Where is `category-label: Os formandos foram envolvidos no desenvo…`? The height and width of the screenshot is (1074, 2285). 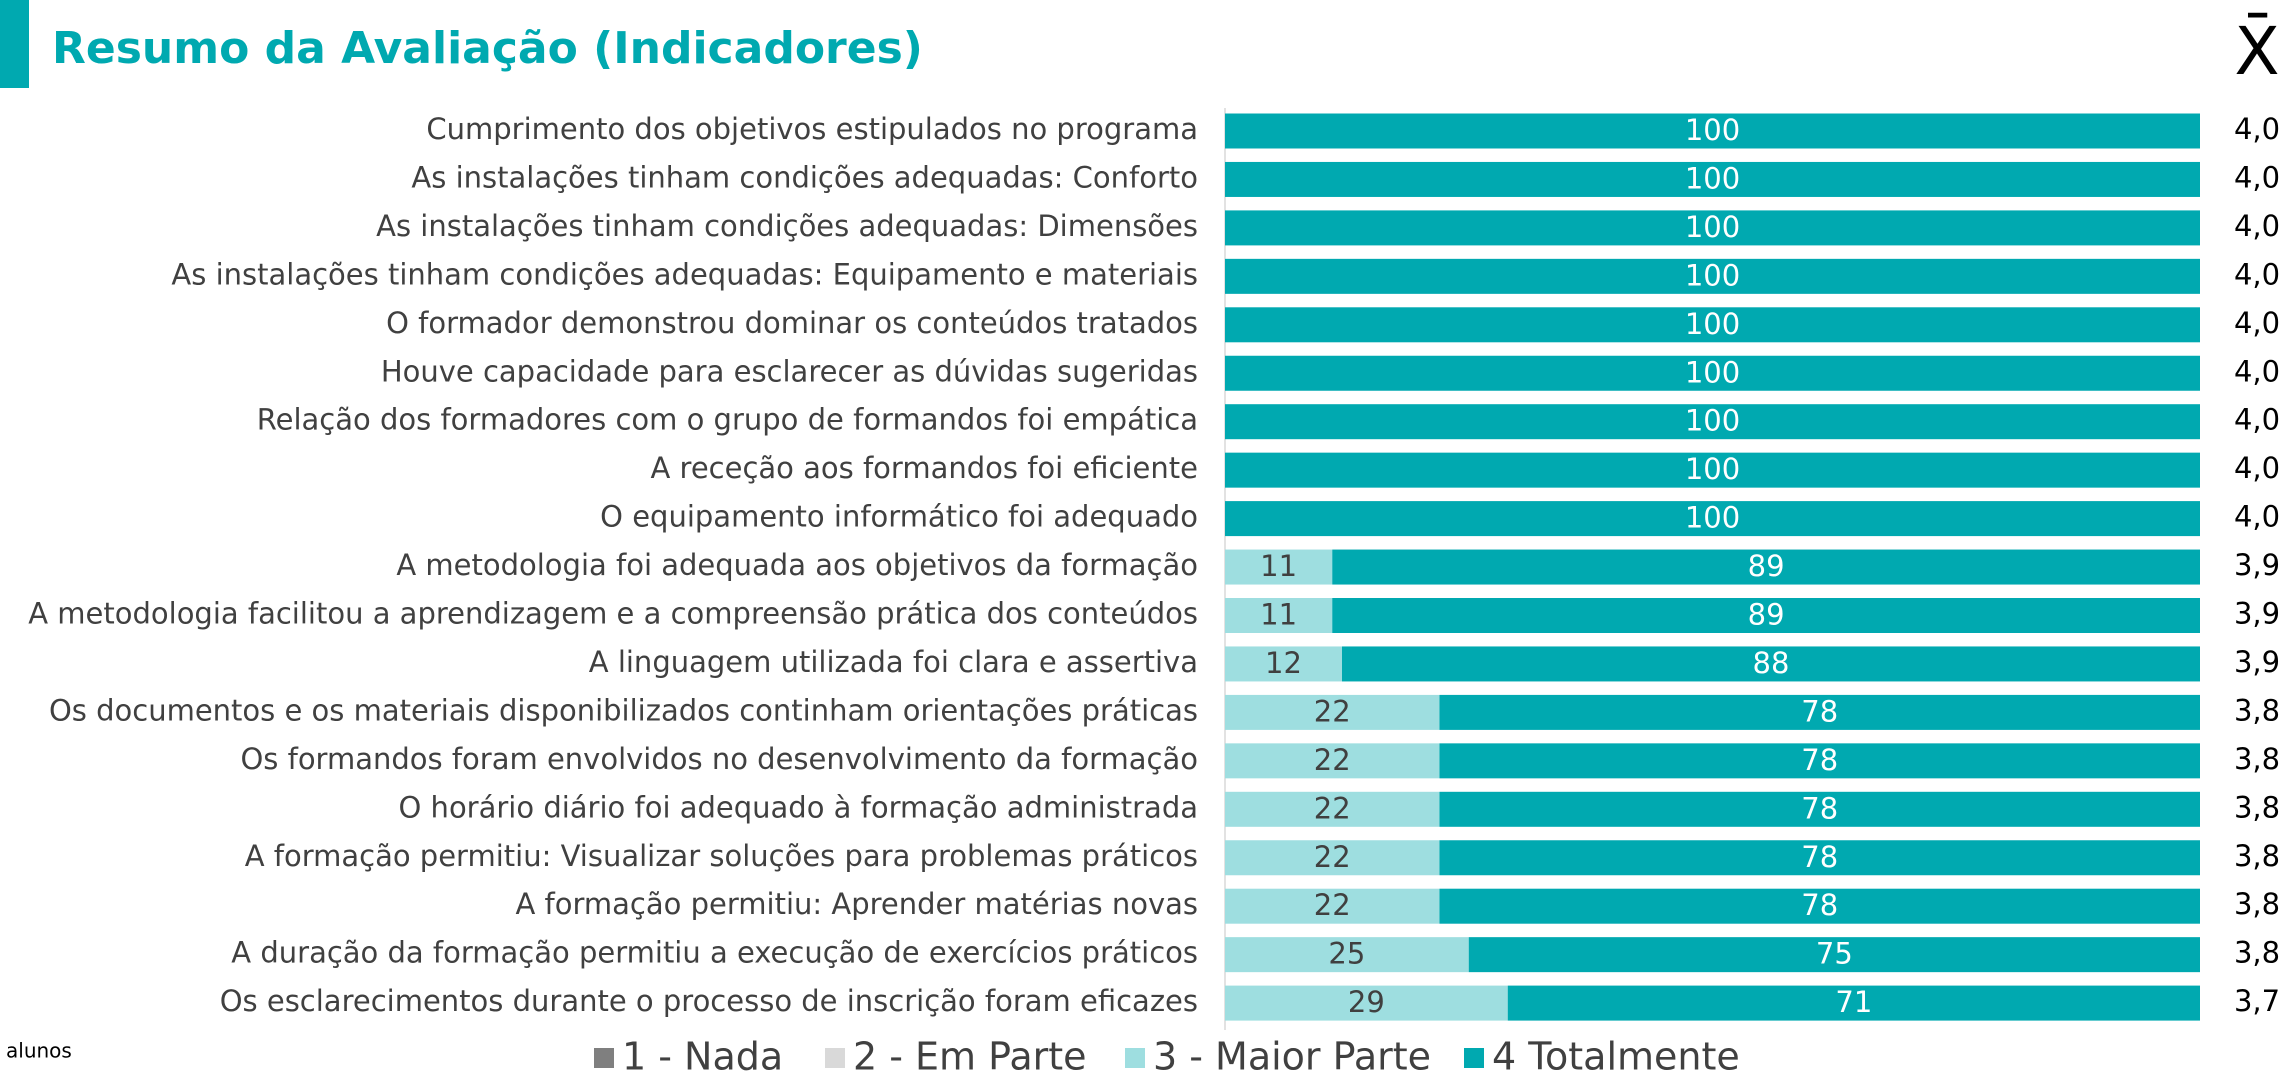 category-label: Os formandos foram envolvidos no desenvo… is located at coordinates (719, 759).